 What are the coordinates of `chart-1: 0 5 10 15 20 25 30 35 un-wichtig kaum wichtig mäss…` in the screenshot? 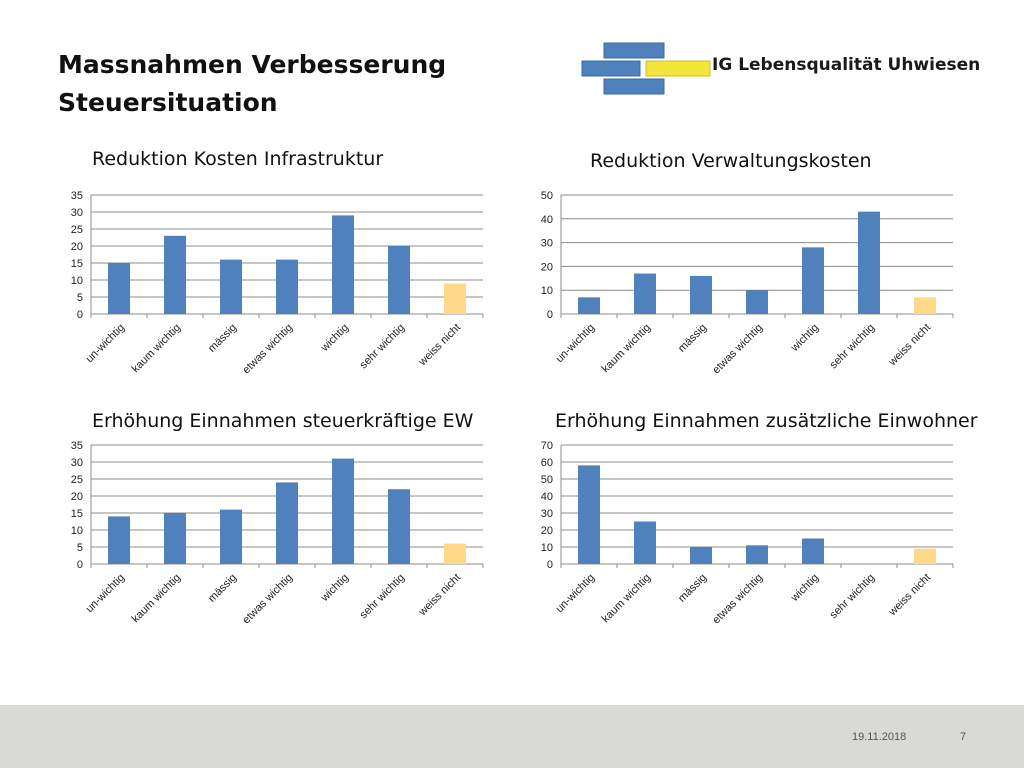 It's located at (277, 283).